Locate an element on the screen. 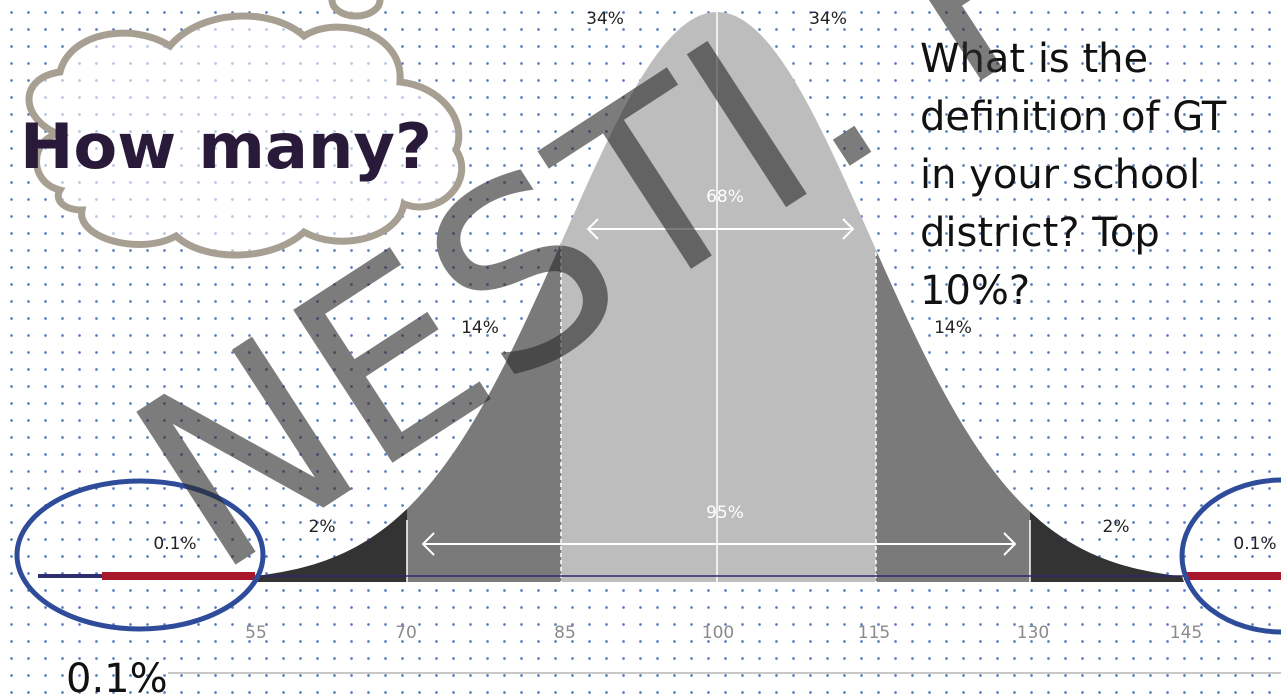 The width and height of the screenshot is (1281, 700). question-line: What is the is located at coordinates (1034, 59).